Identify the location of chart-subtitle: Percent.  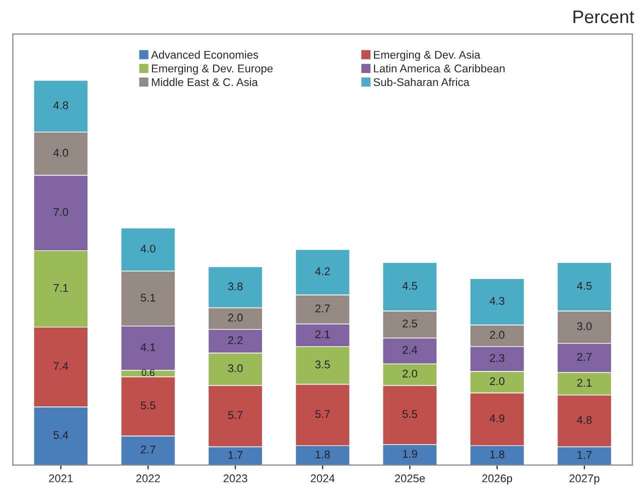
(604, 17).